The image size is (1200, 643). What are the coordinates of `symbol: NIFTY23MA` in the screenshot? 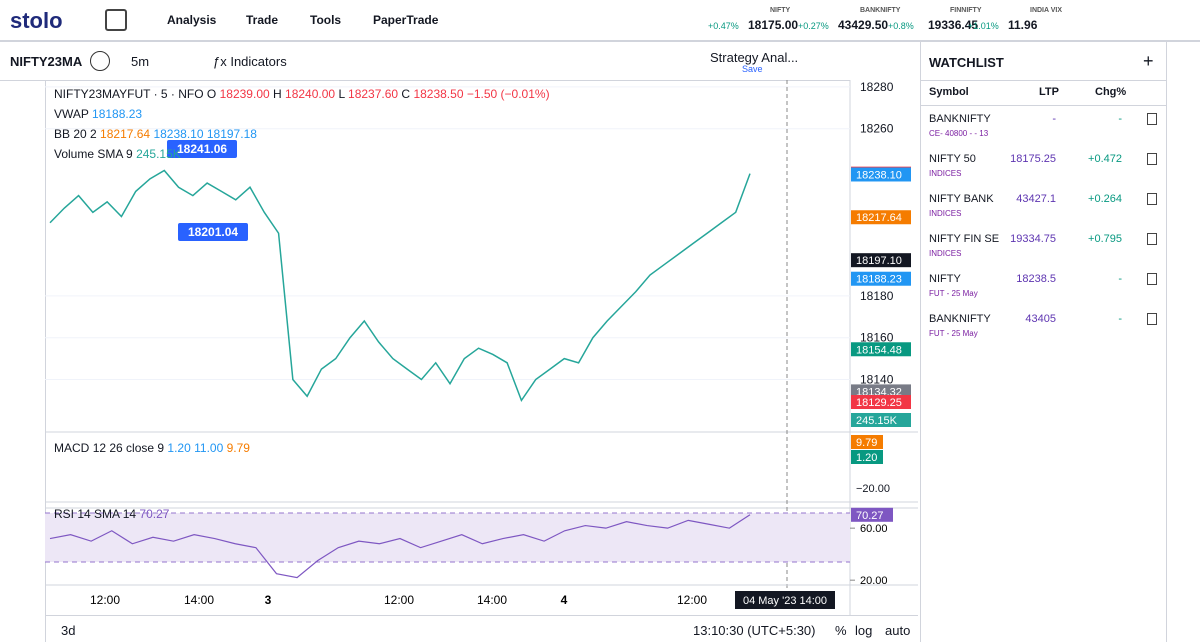 It's located at (46, 61).